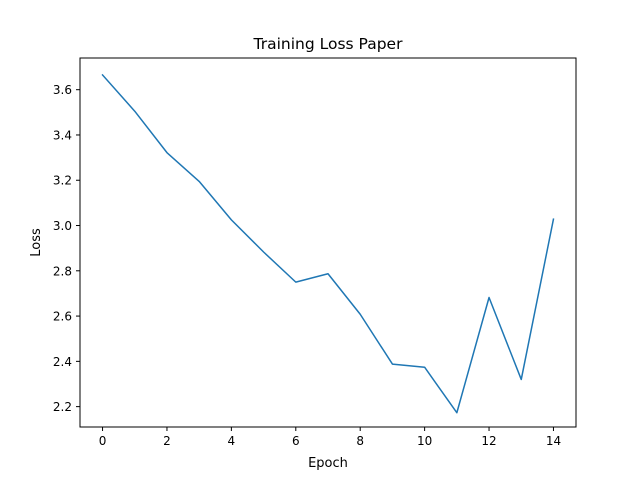 This screenshot has width=640, height=480. Describe the element at coordinates (62, 181) in the screenshot. I see `y-tick-label: 3.2` at that location.